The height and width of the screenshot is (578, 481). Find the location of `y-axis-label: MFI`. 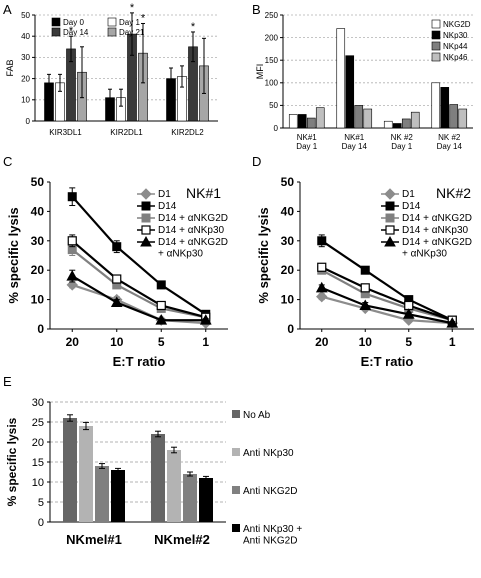

y-axis-label: MFI is located at coordinates (260, 72).